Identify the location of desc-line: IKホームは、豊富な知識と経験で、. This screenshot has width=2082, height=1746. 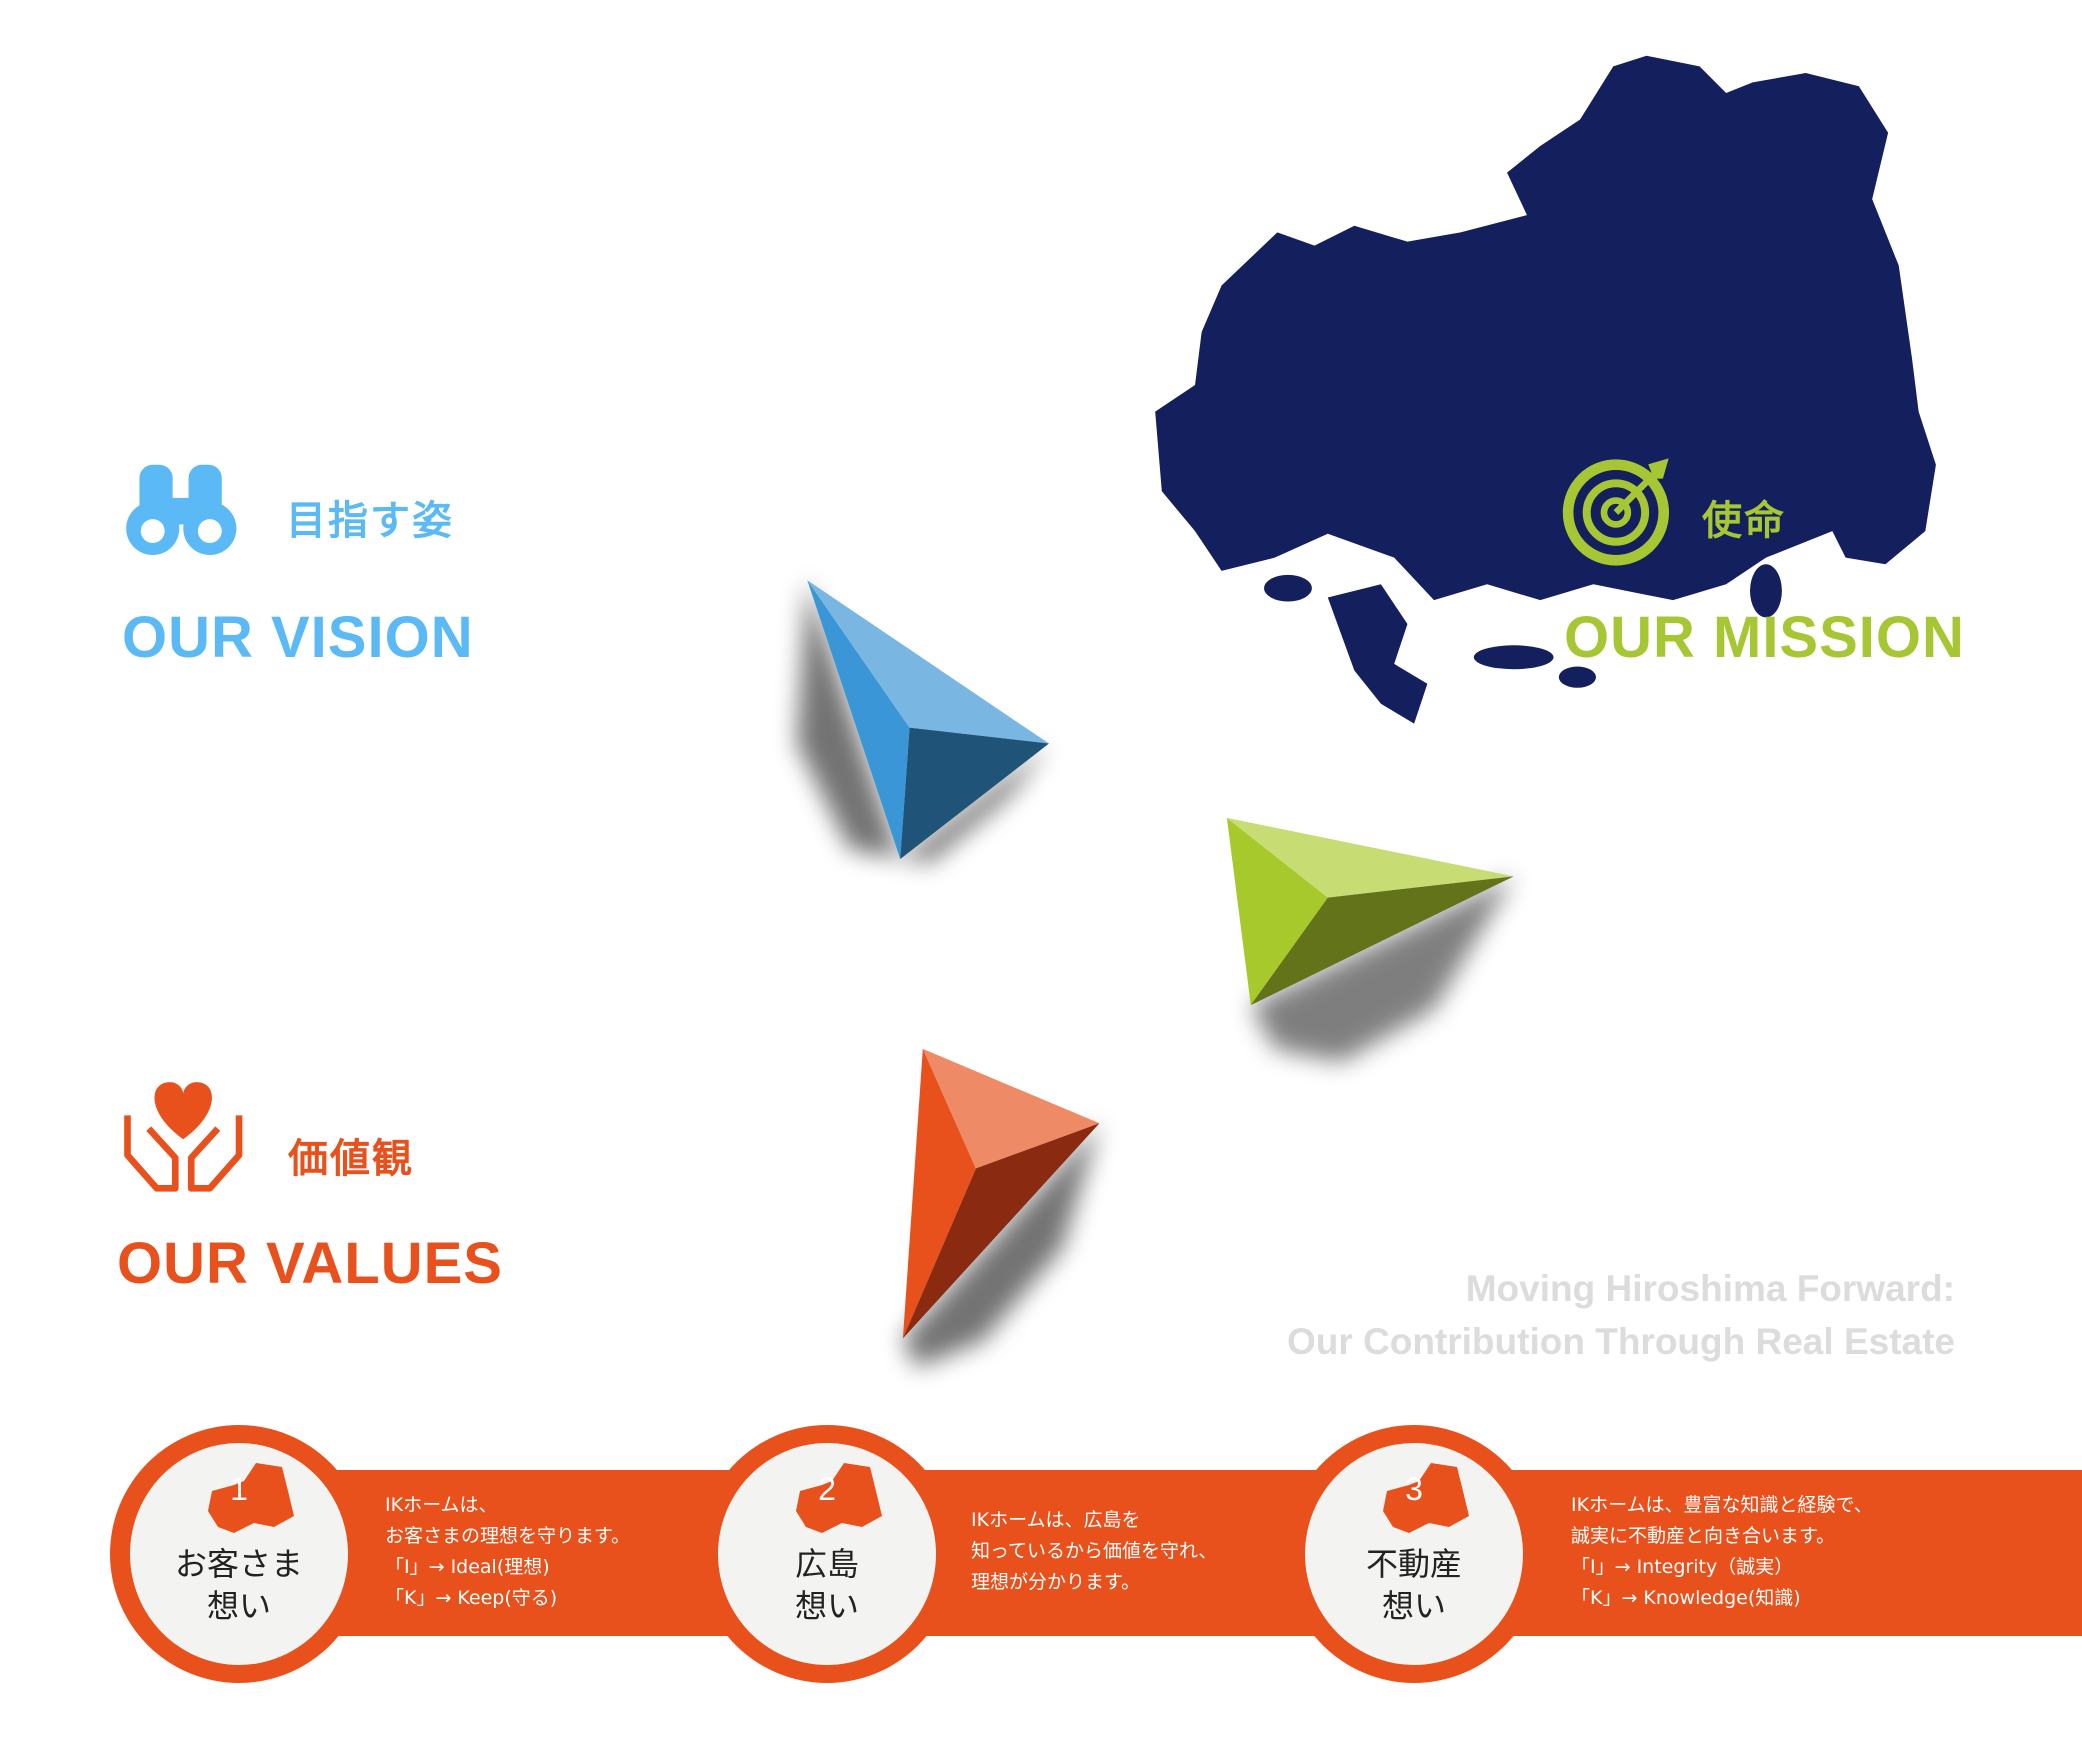
(1722, 1505).